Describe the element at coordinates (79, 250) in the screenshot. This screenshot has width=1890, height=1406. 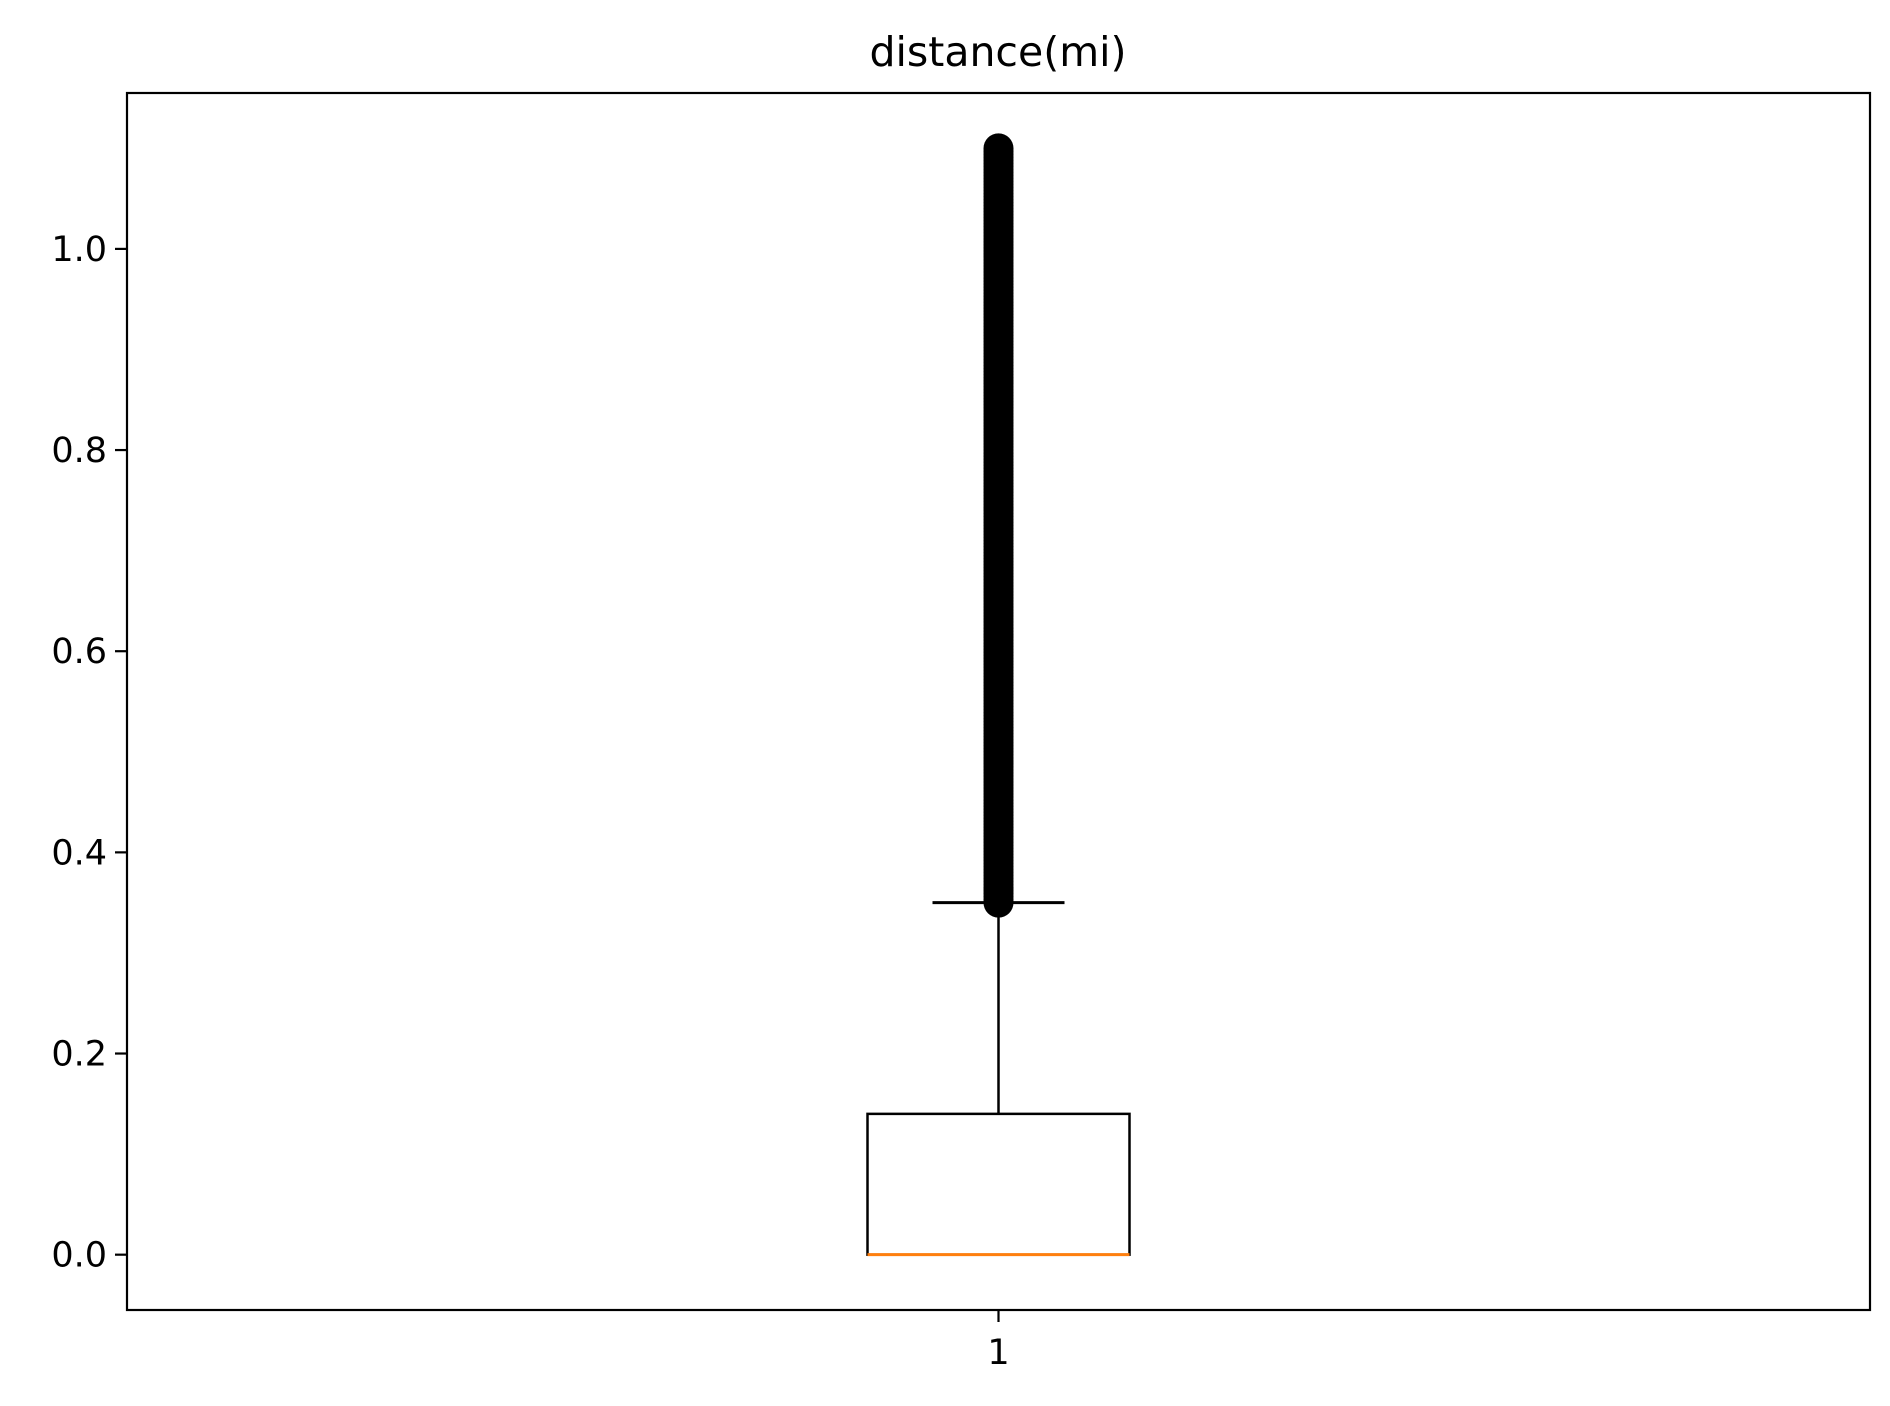
I see `y-tick-label: 1.0` at that location.